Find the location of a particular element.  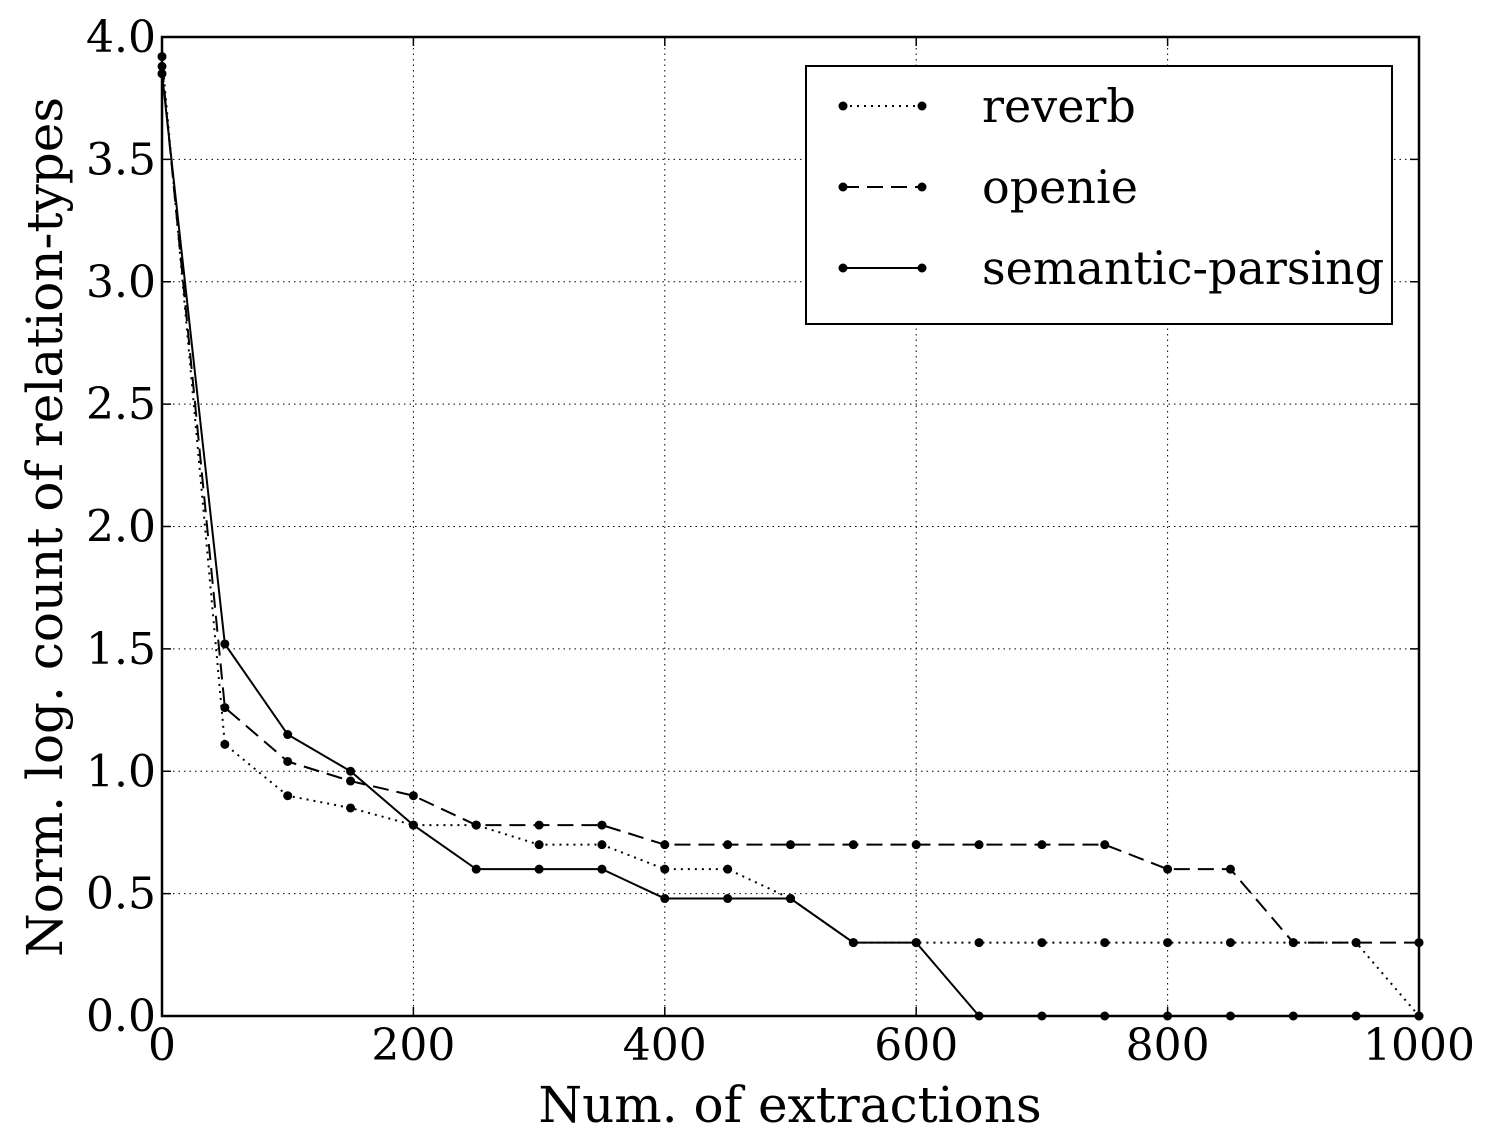

y-tick-label: 0.5 is located at coordinates (121, 894).